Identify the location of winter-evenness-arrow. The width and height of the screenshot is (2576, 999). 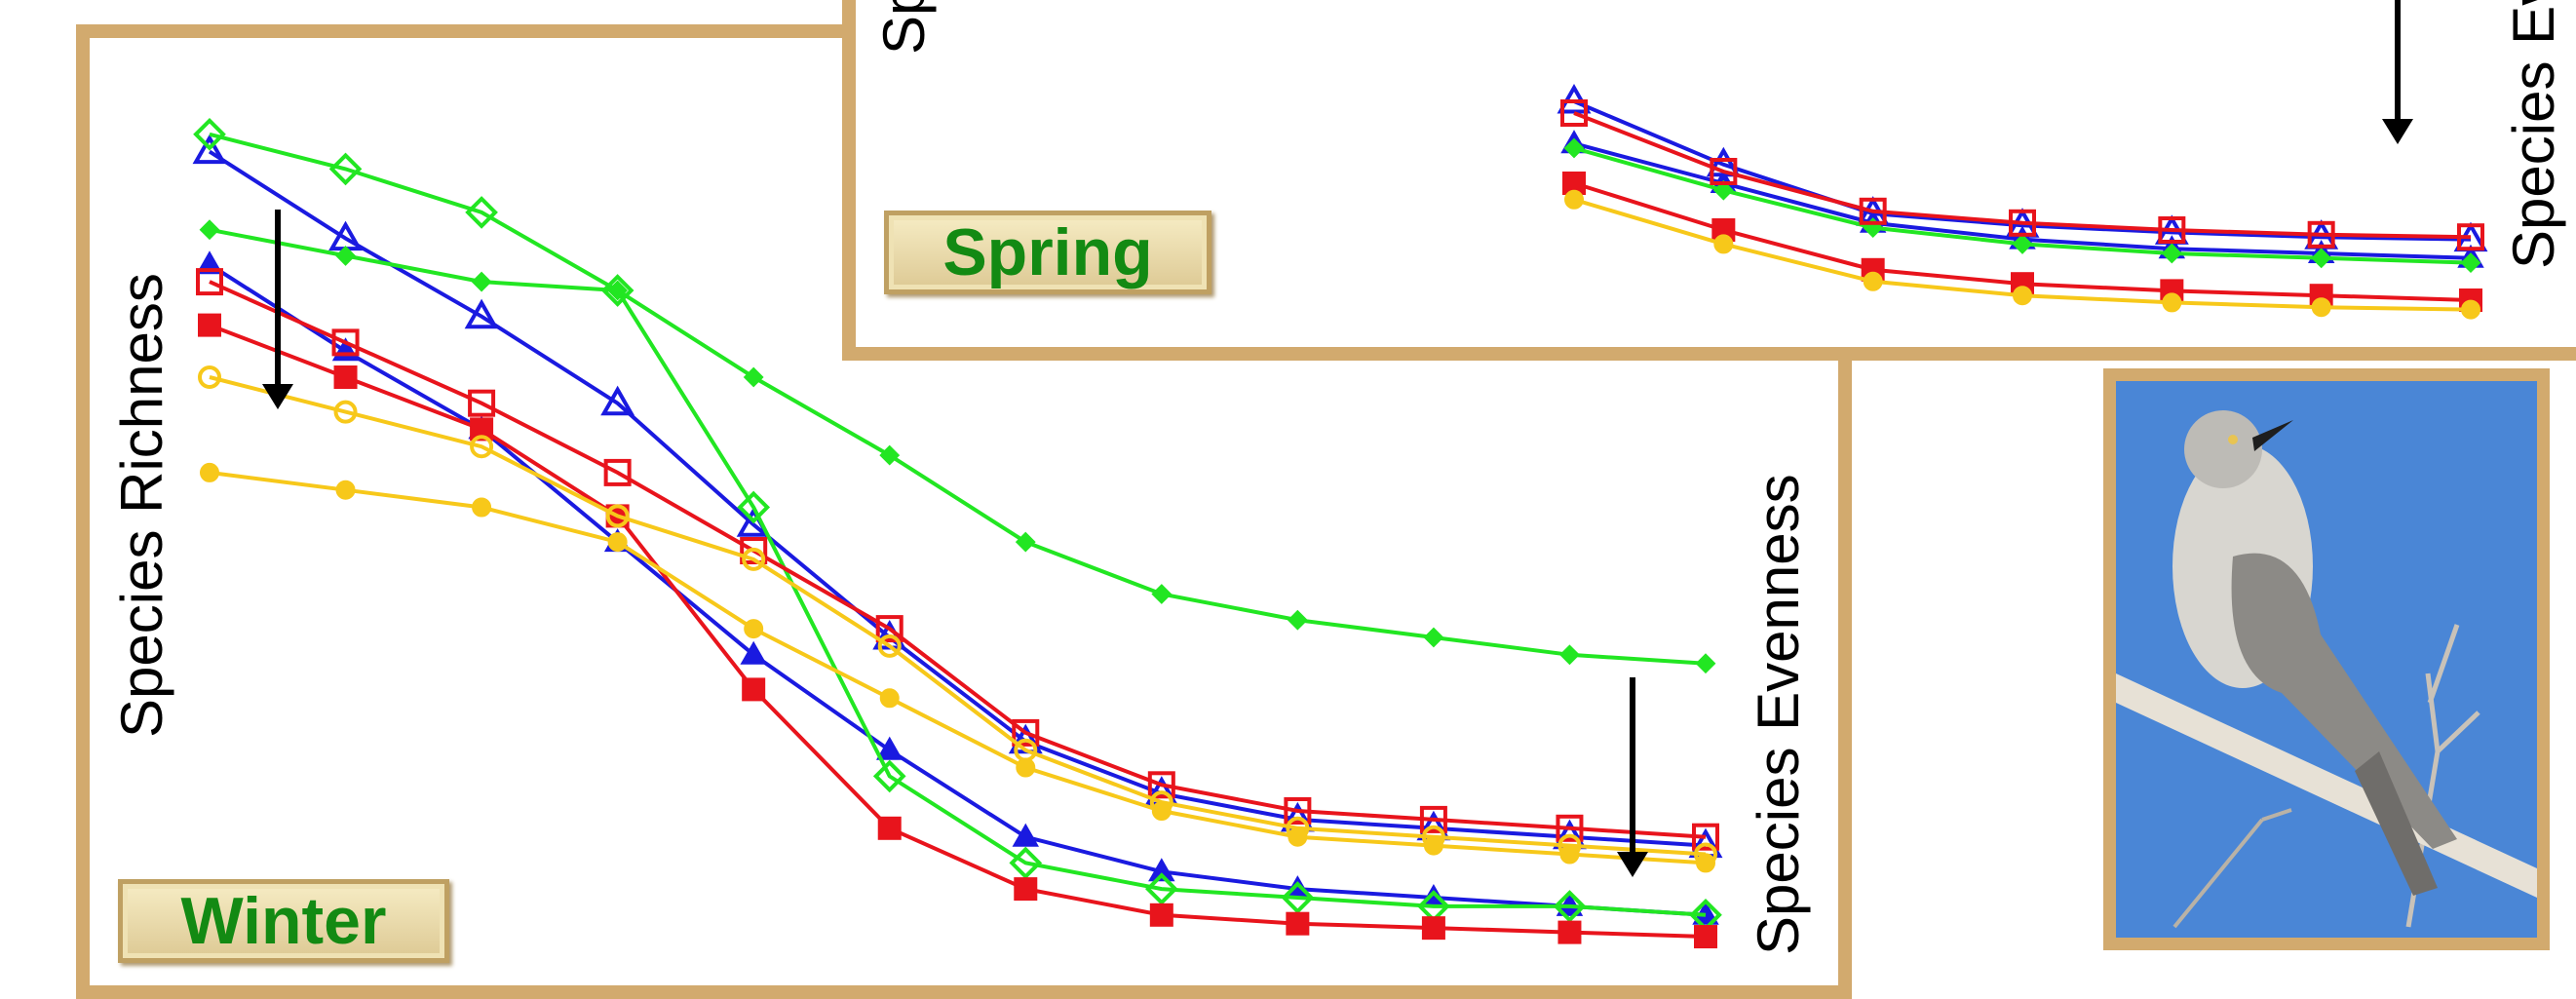
(1632, 777).